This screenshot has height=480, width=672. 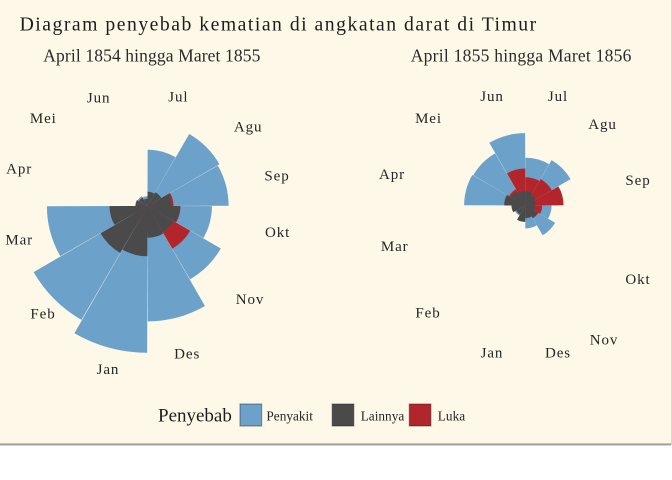 What do you see at coordinates (521, 56) in the screenshot?
I see `svg-text: April 1855 hingga Maret 1856` at bounding box center [521, 56].